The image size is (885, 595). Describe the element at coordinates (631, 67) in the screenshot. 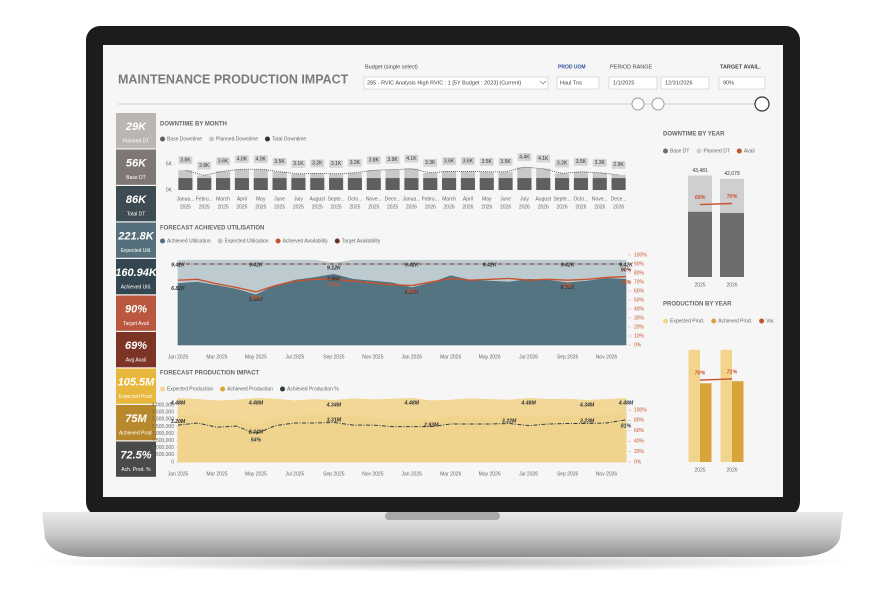

I see `filter-label: PERIOD RANGE` at that location.